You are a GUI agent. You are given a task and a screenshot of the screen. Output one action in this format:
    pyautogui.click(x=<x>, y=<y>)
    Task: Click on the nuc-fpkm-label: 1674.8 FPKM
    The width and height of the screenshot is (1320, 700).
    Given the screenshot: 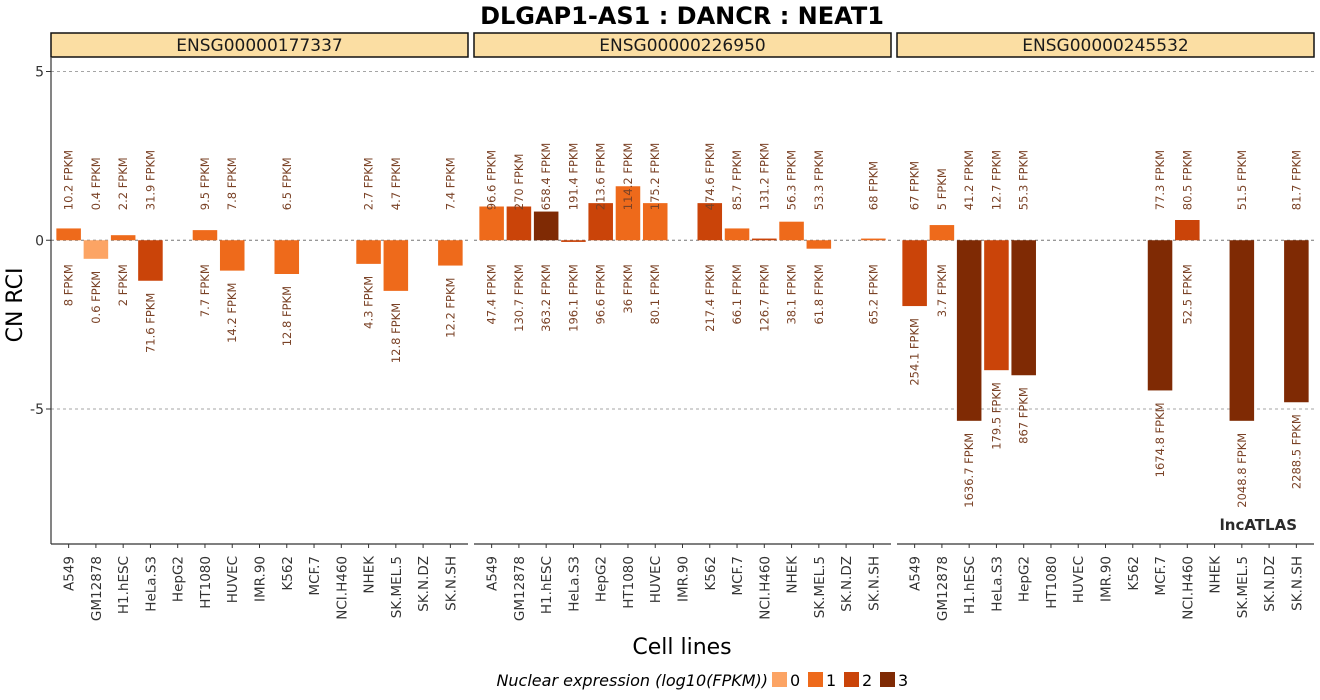 What is the action you would take?
    pyautogui.click(x=1160, y=439)
    